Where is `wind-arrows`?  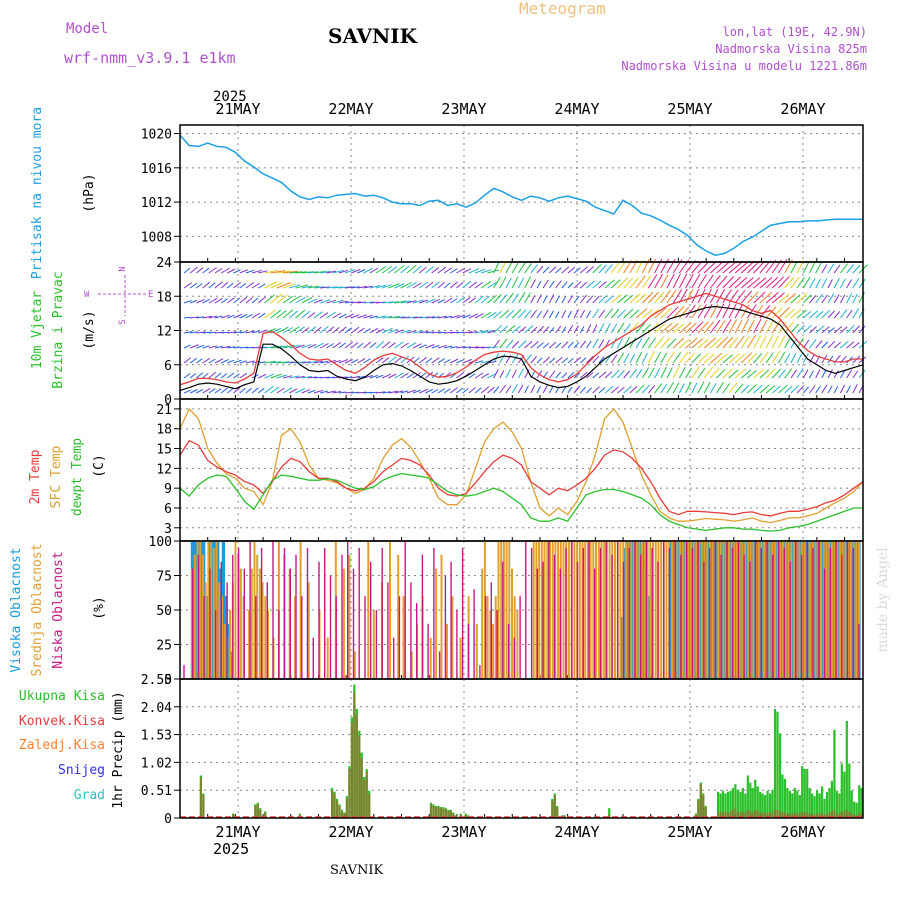 wind-arrows is located at coordinates (525, 326).